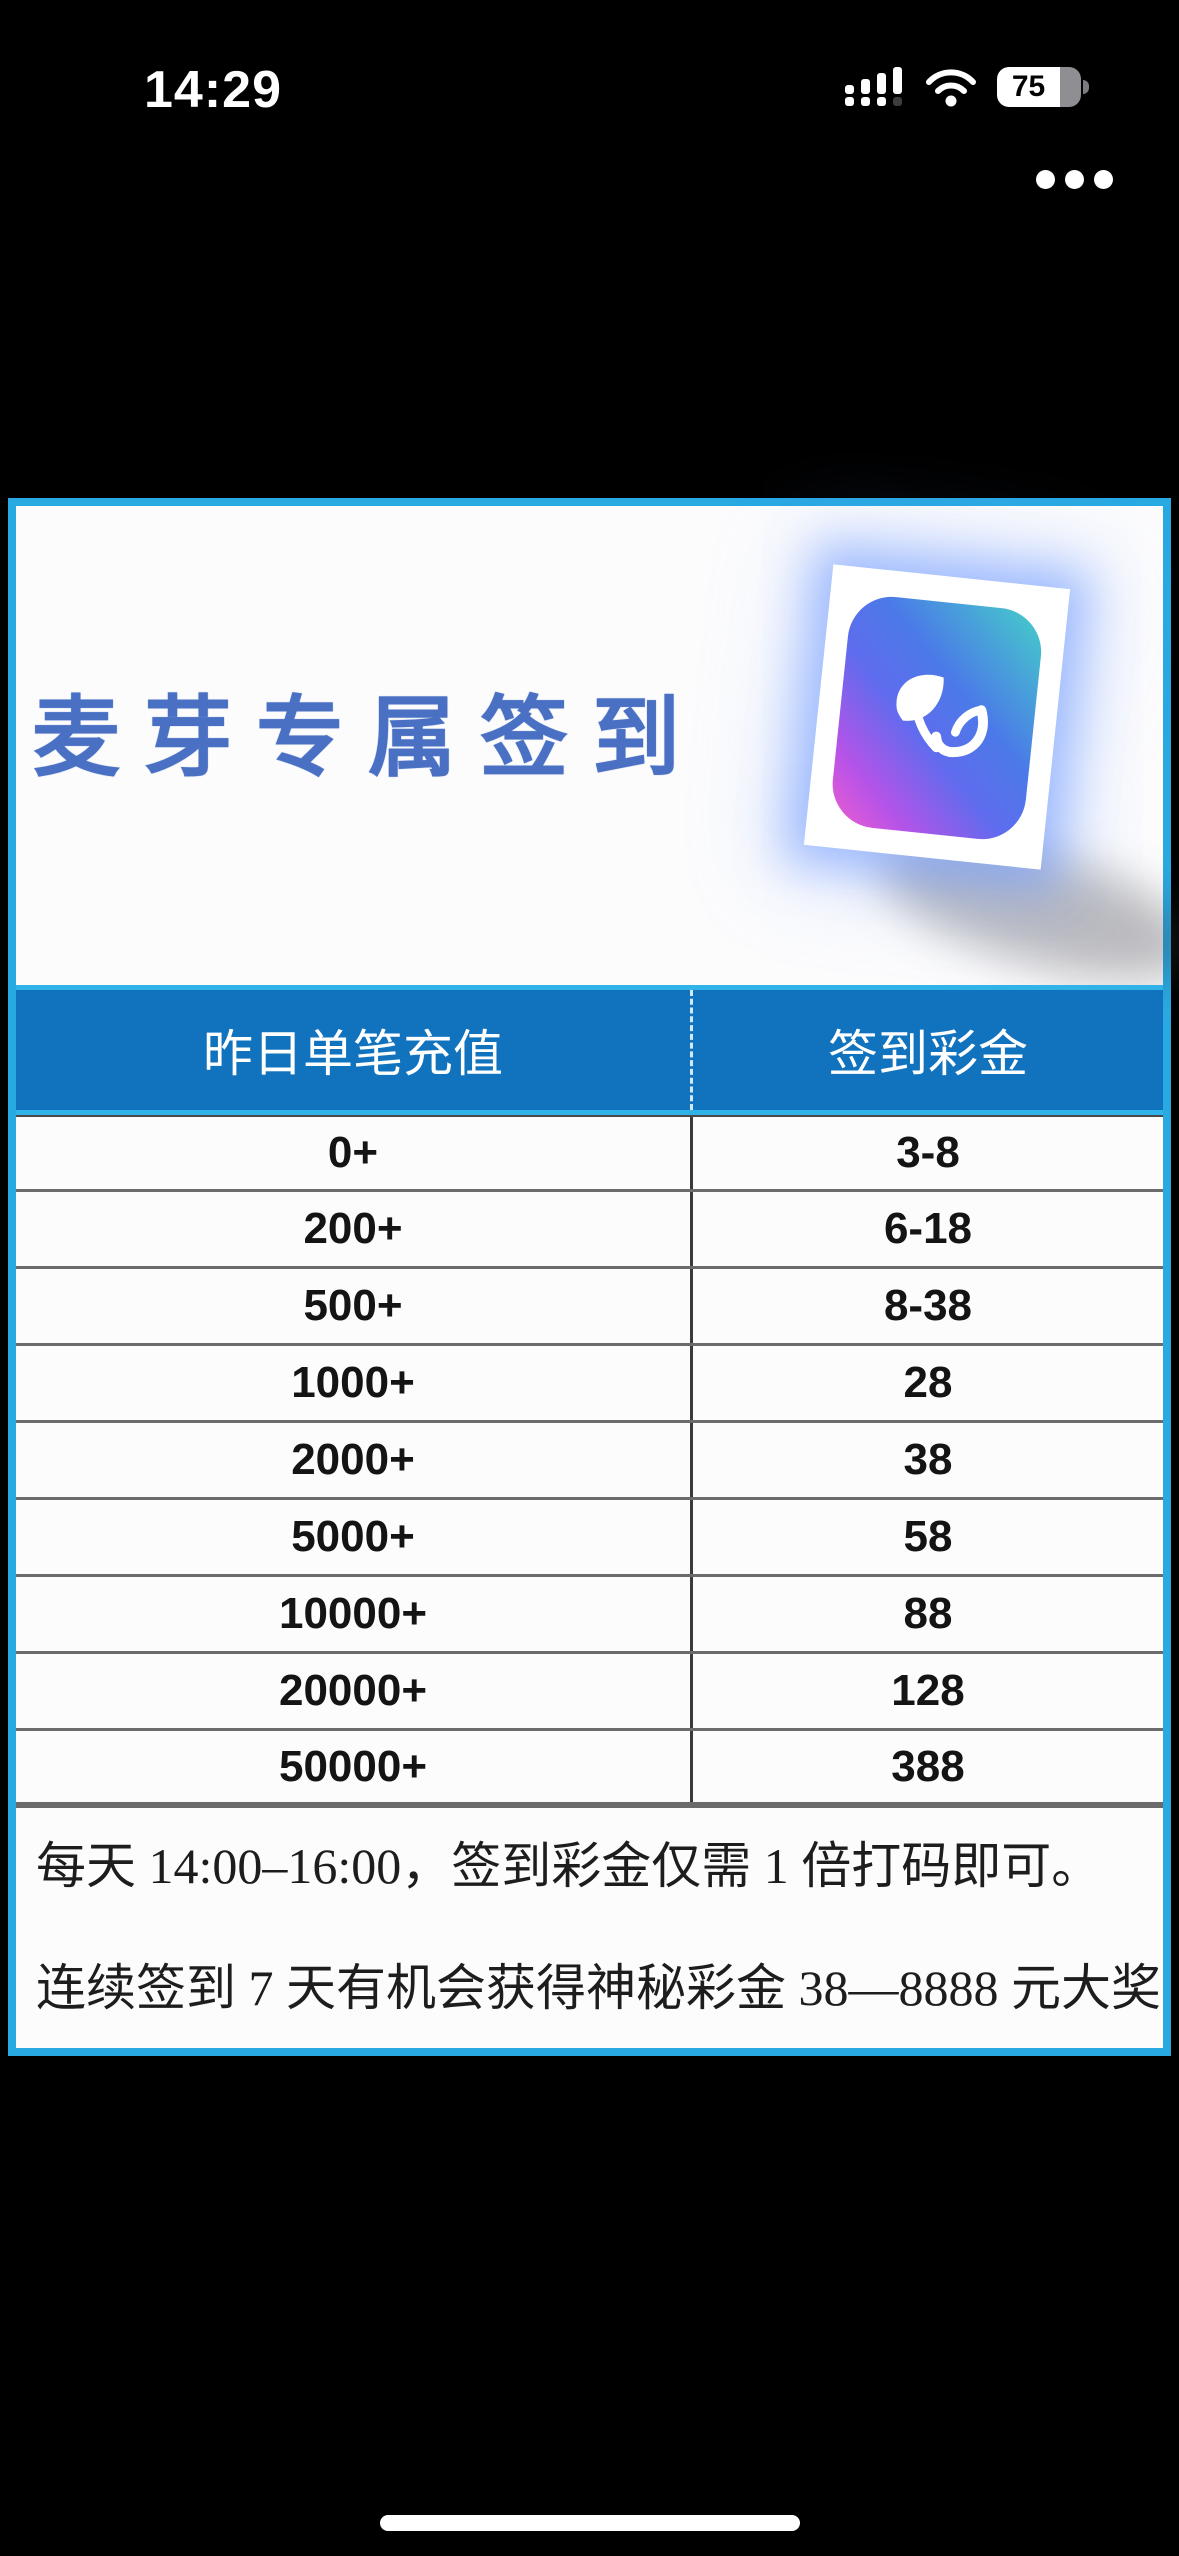  I want to click on cell-bonus: 28, so click(928, 1382).